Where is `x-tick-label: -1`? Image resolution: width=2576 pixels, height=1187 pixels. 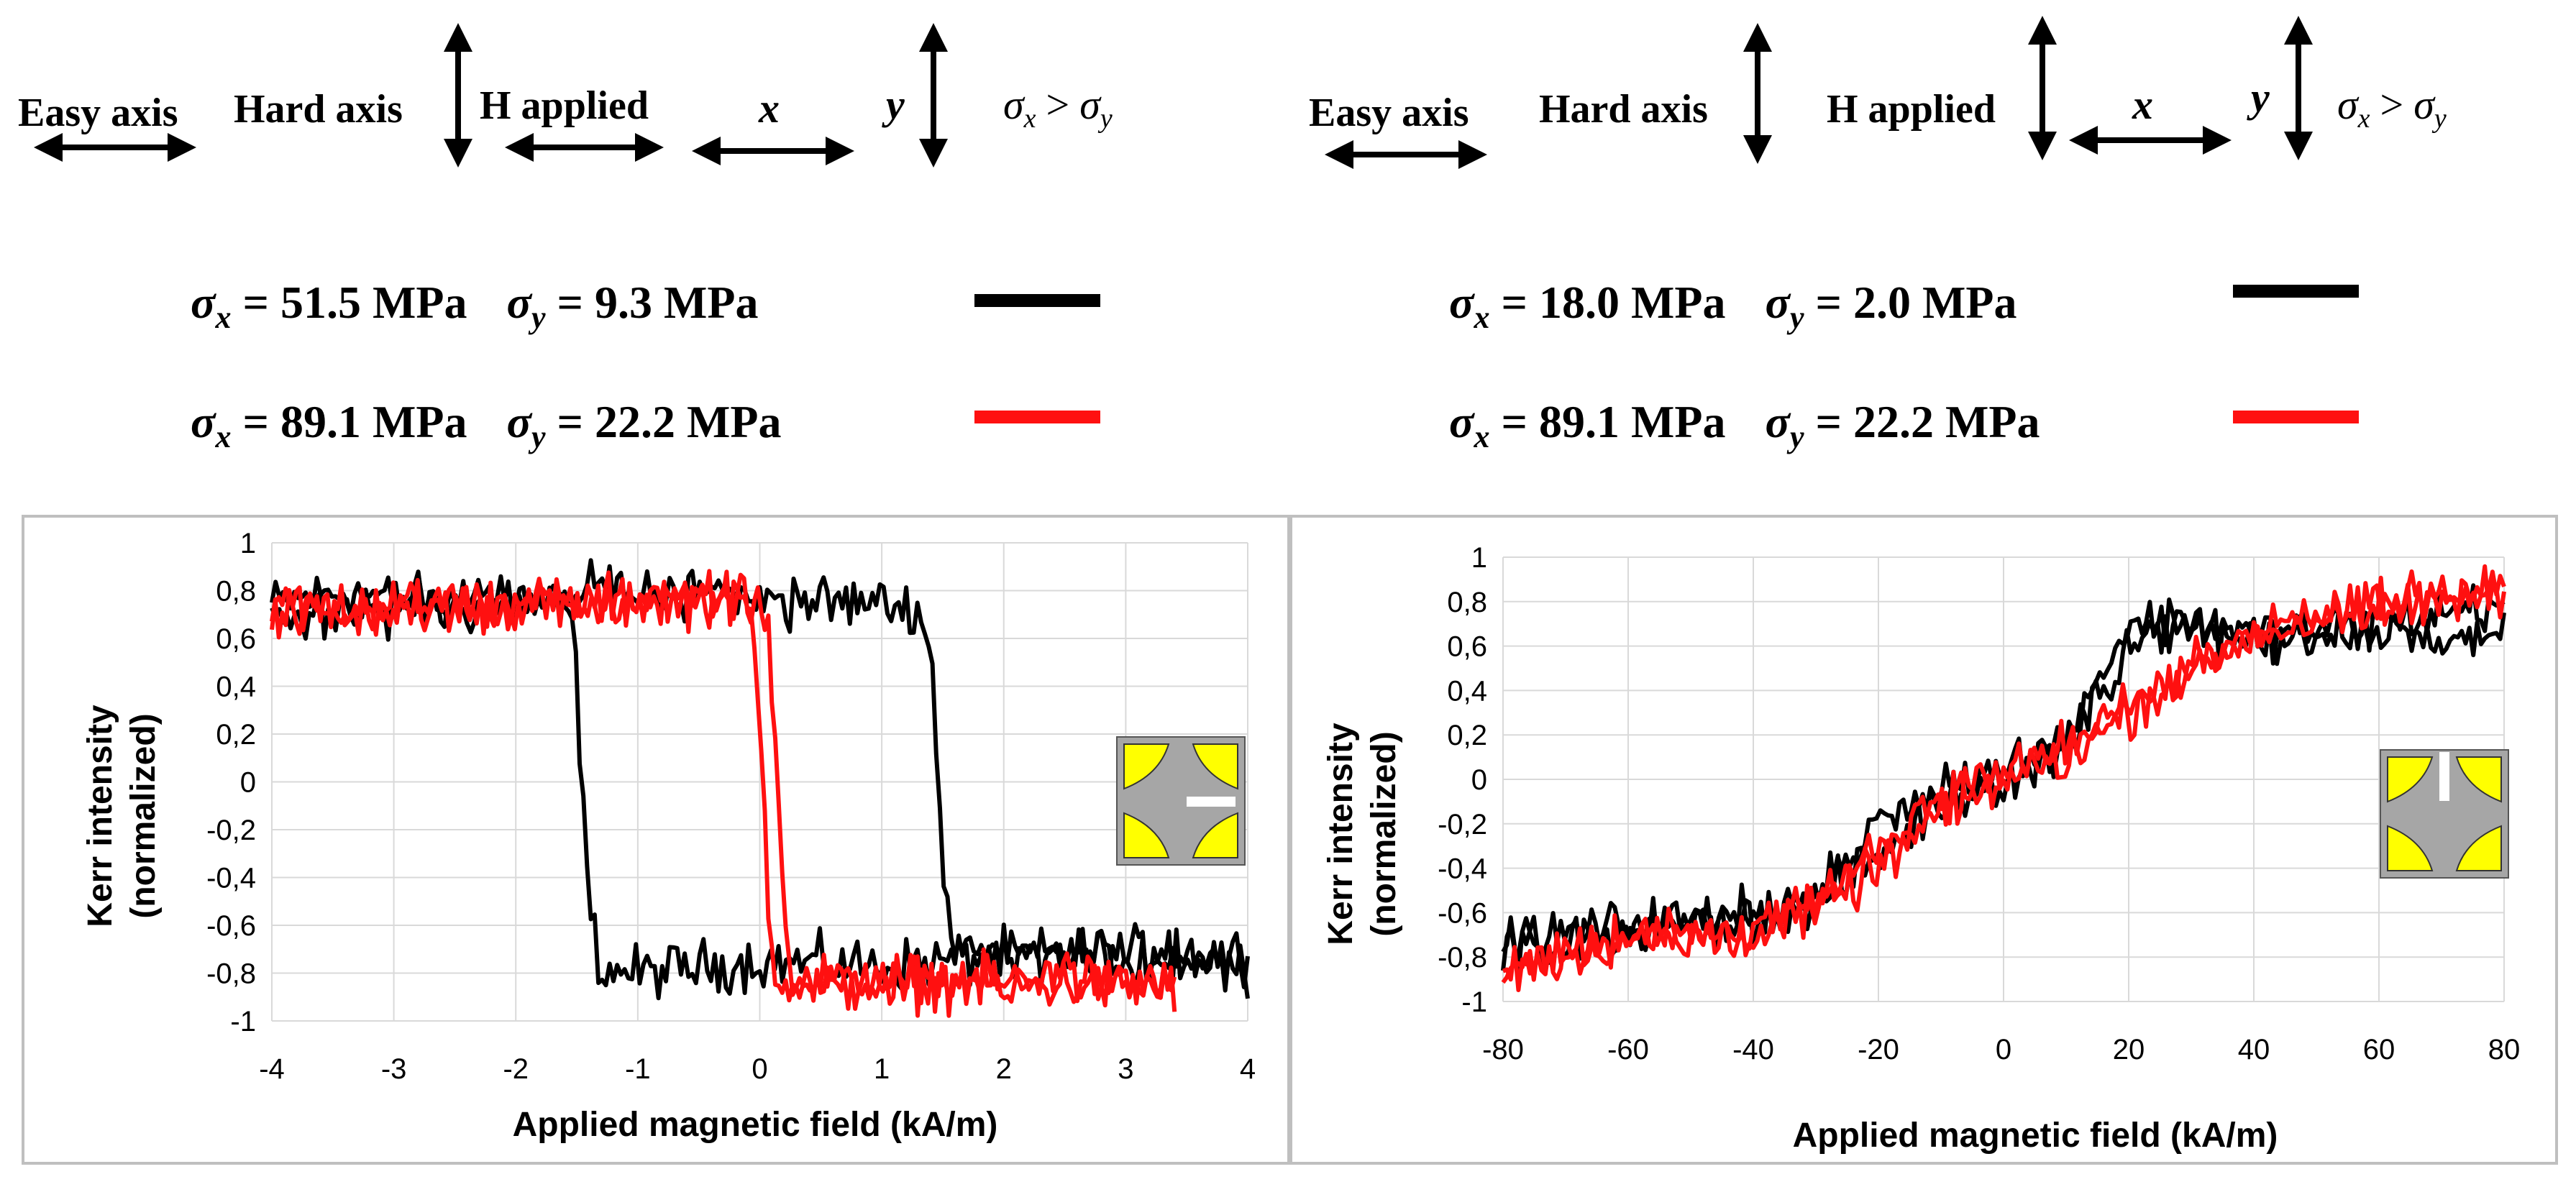 x-tick-label: -1 is located at coordinates (638, 1069).